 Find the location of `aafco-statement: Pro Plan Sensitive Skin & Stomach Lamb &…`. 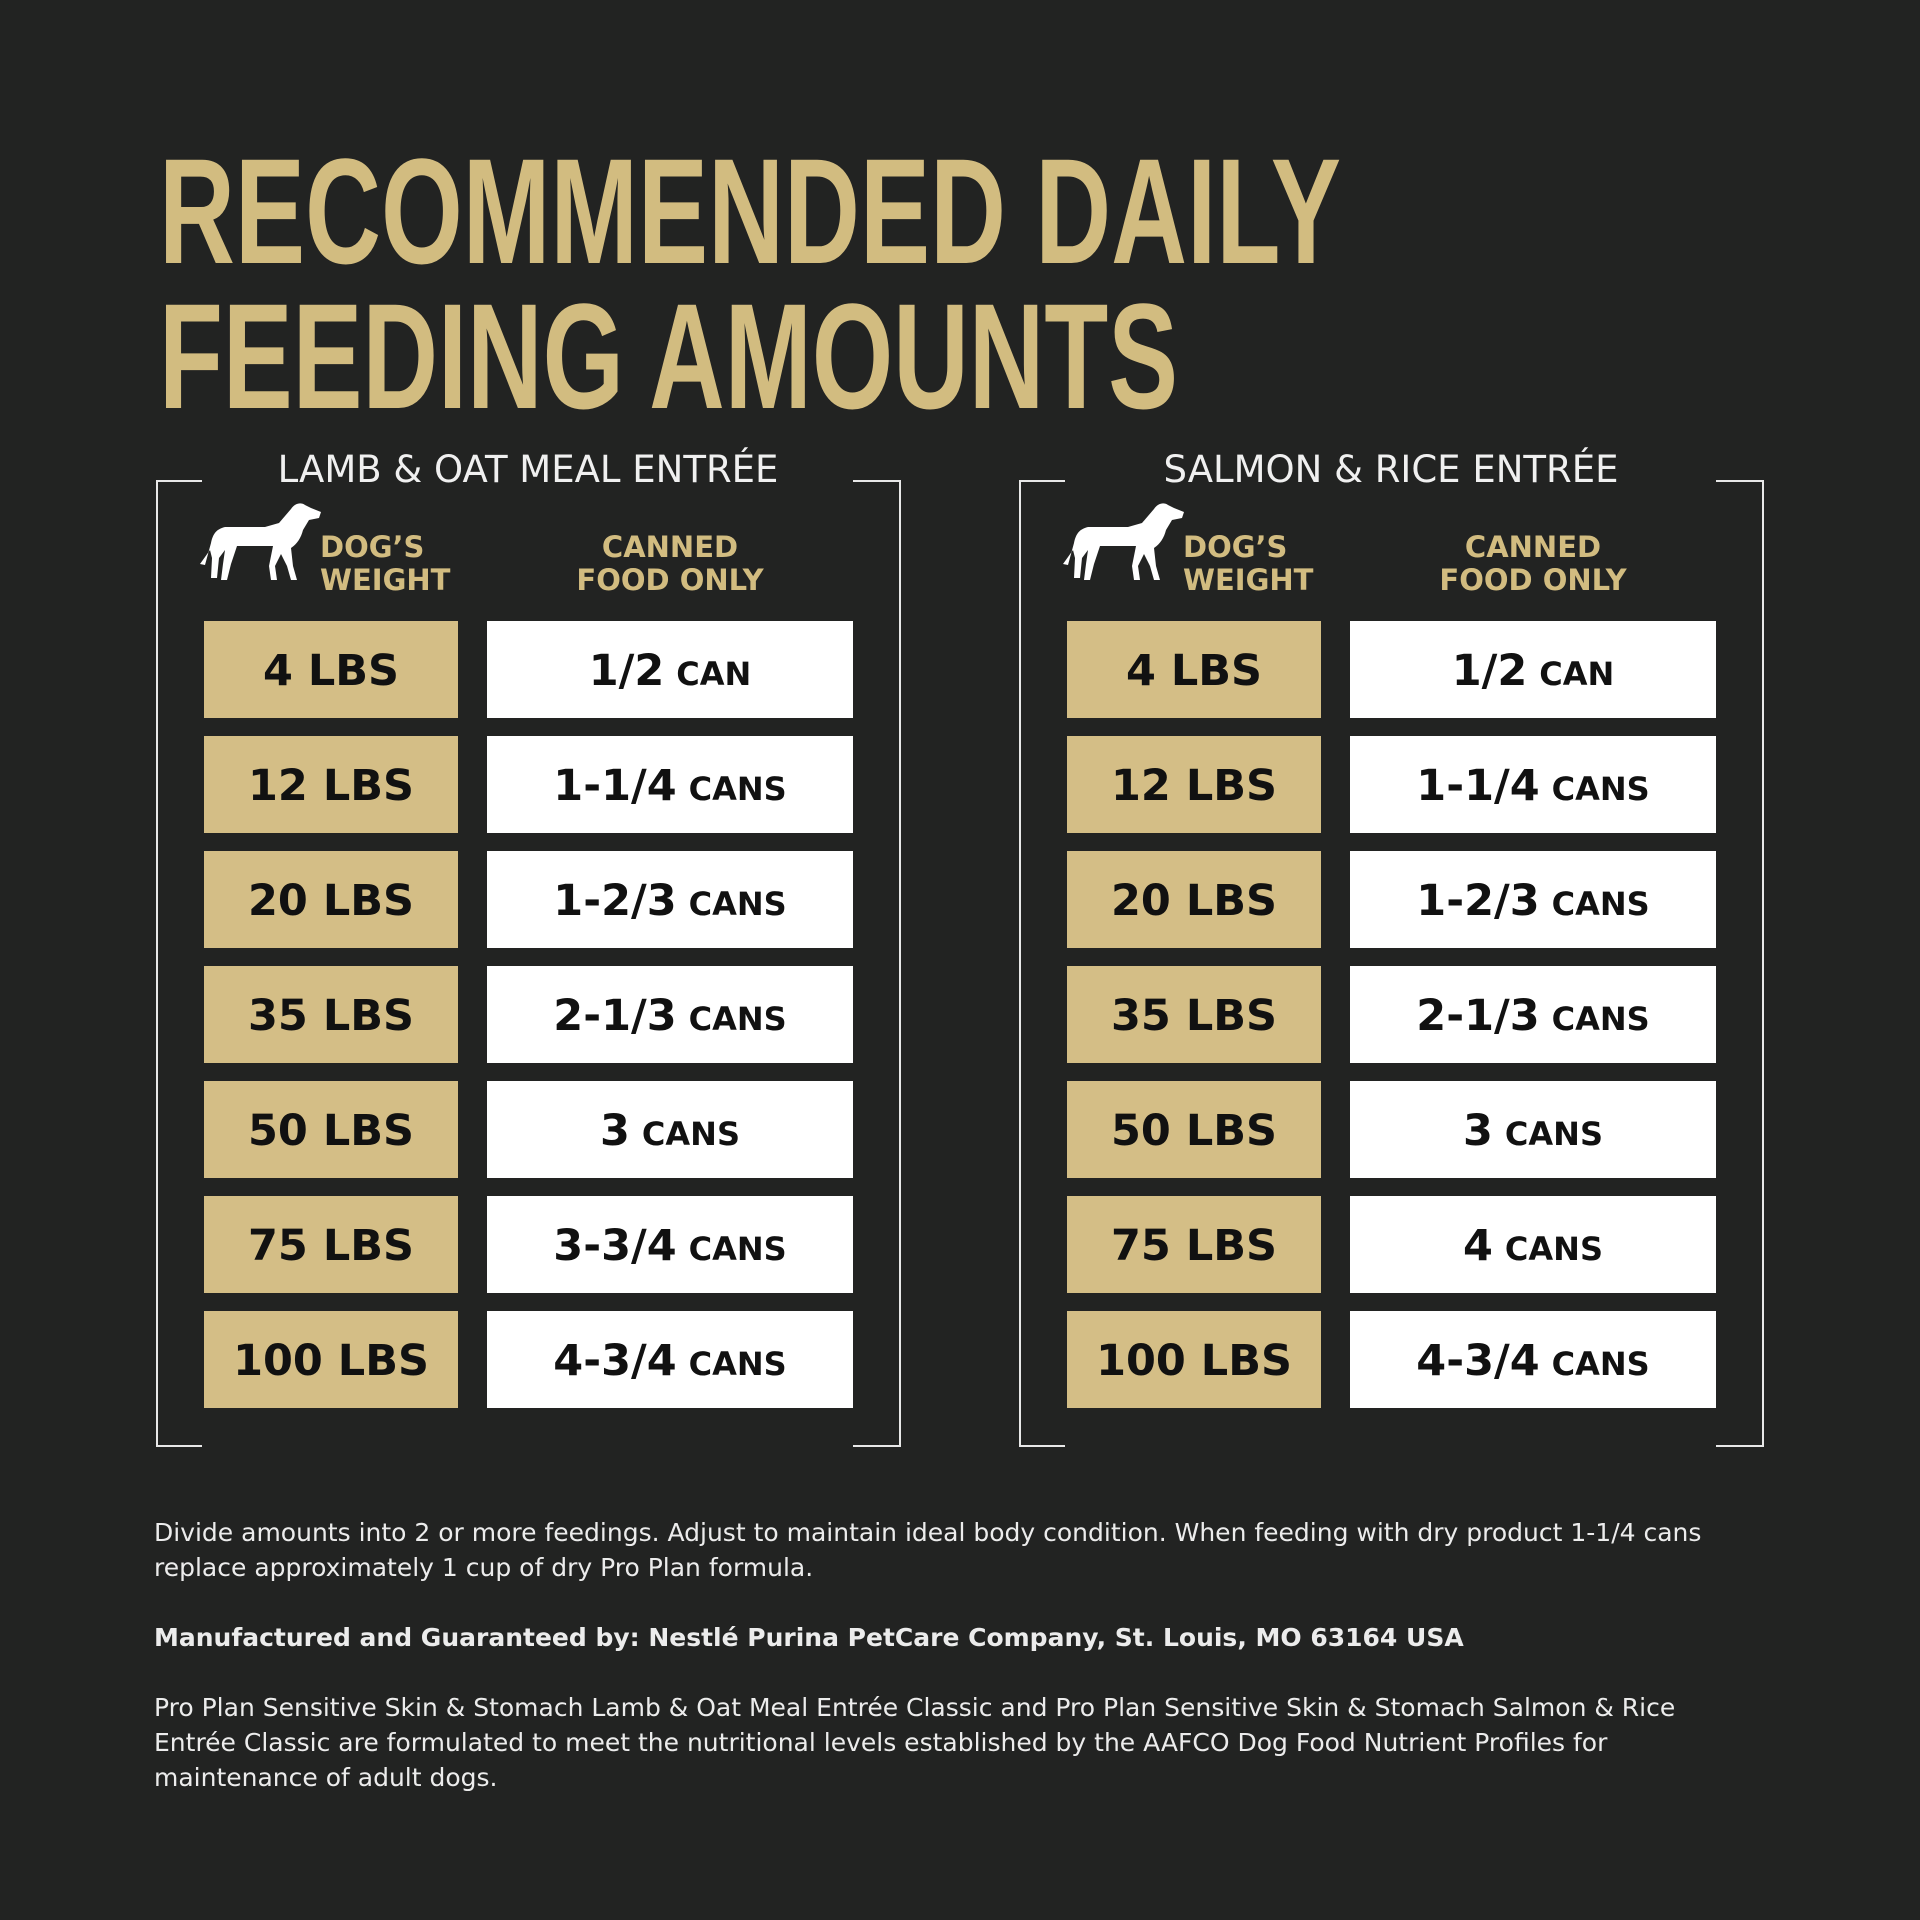

aafco-statement: Pro Plan Sensitive Skin & Stomach Lamb &… is located at coordinates (915, 1742).